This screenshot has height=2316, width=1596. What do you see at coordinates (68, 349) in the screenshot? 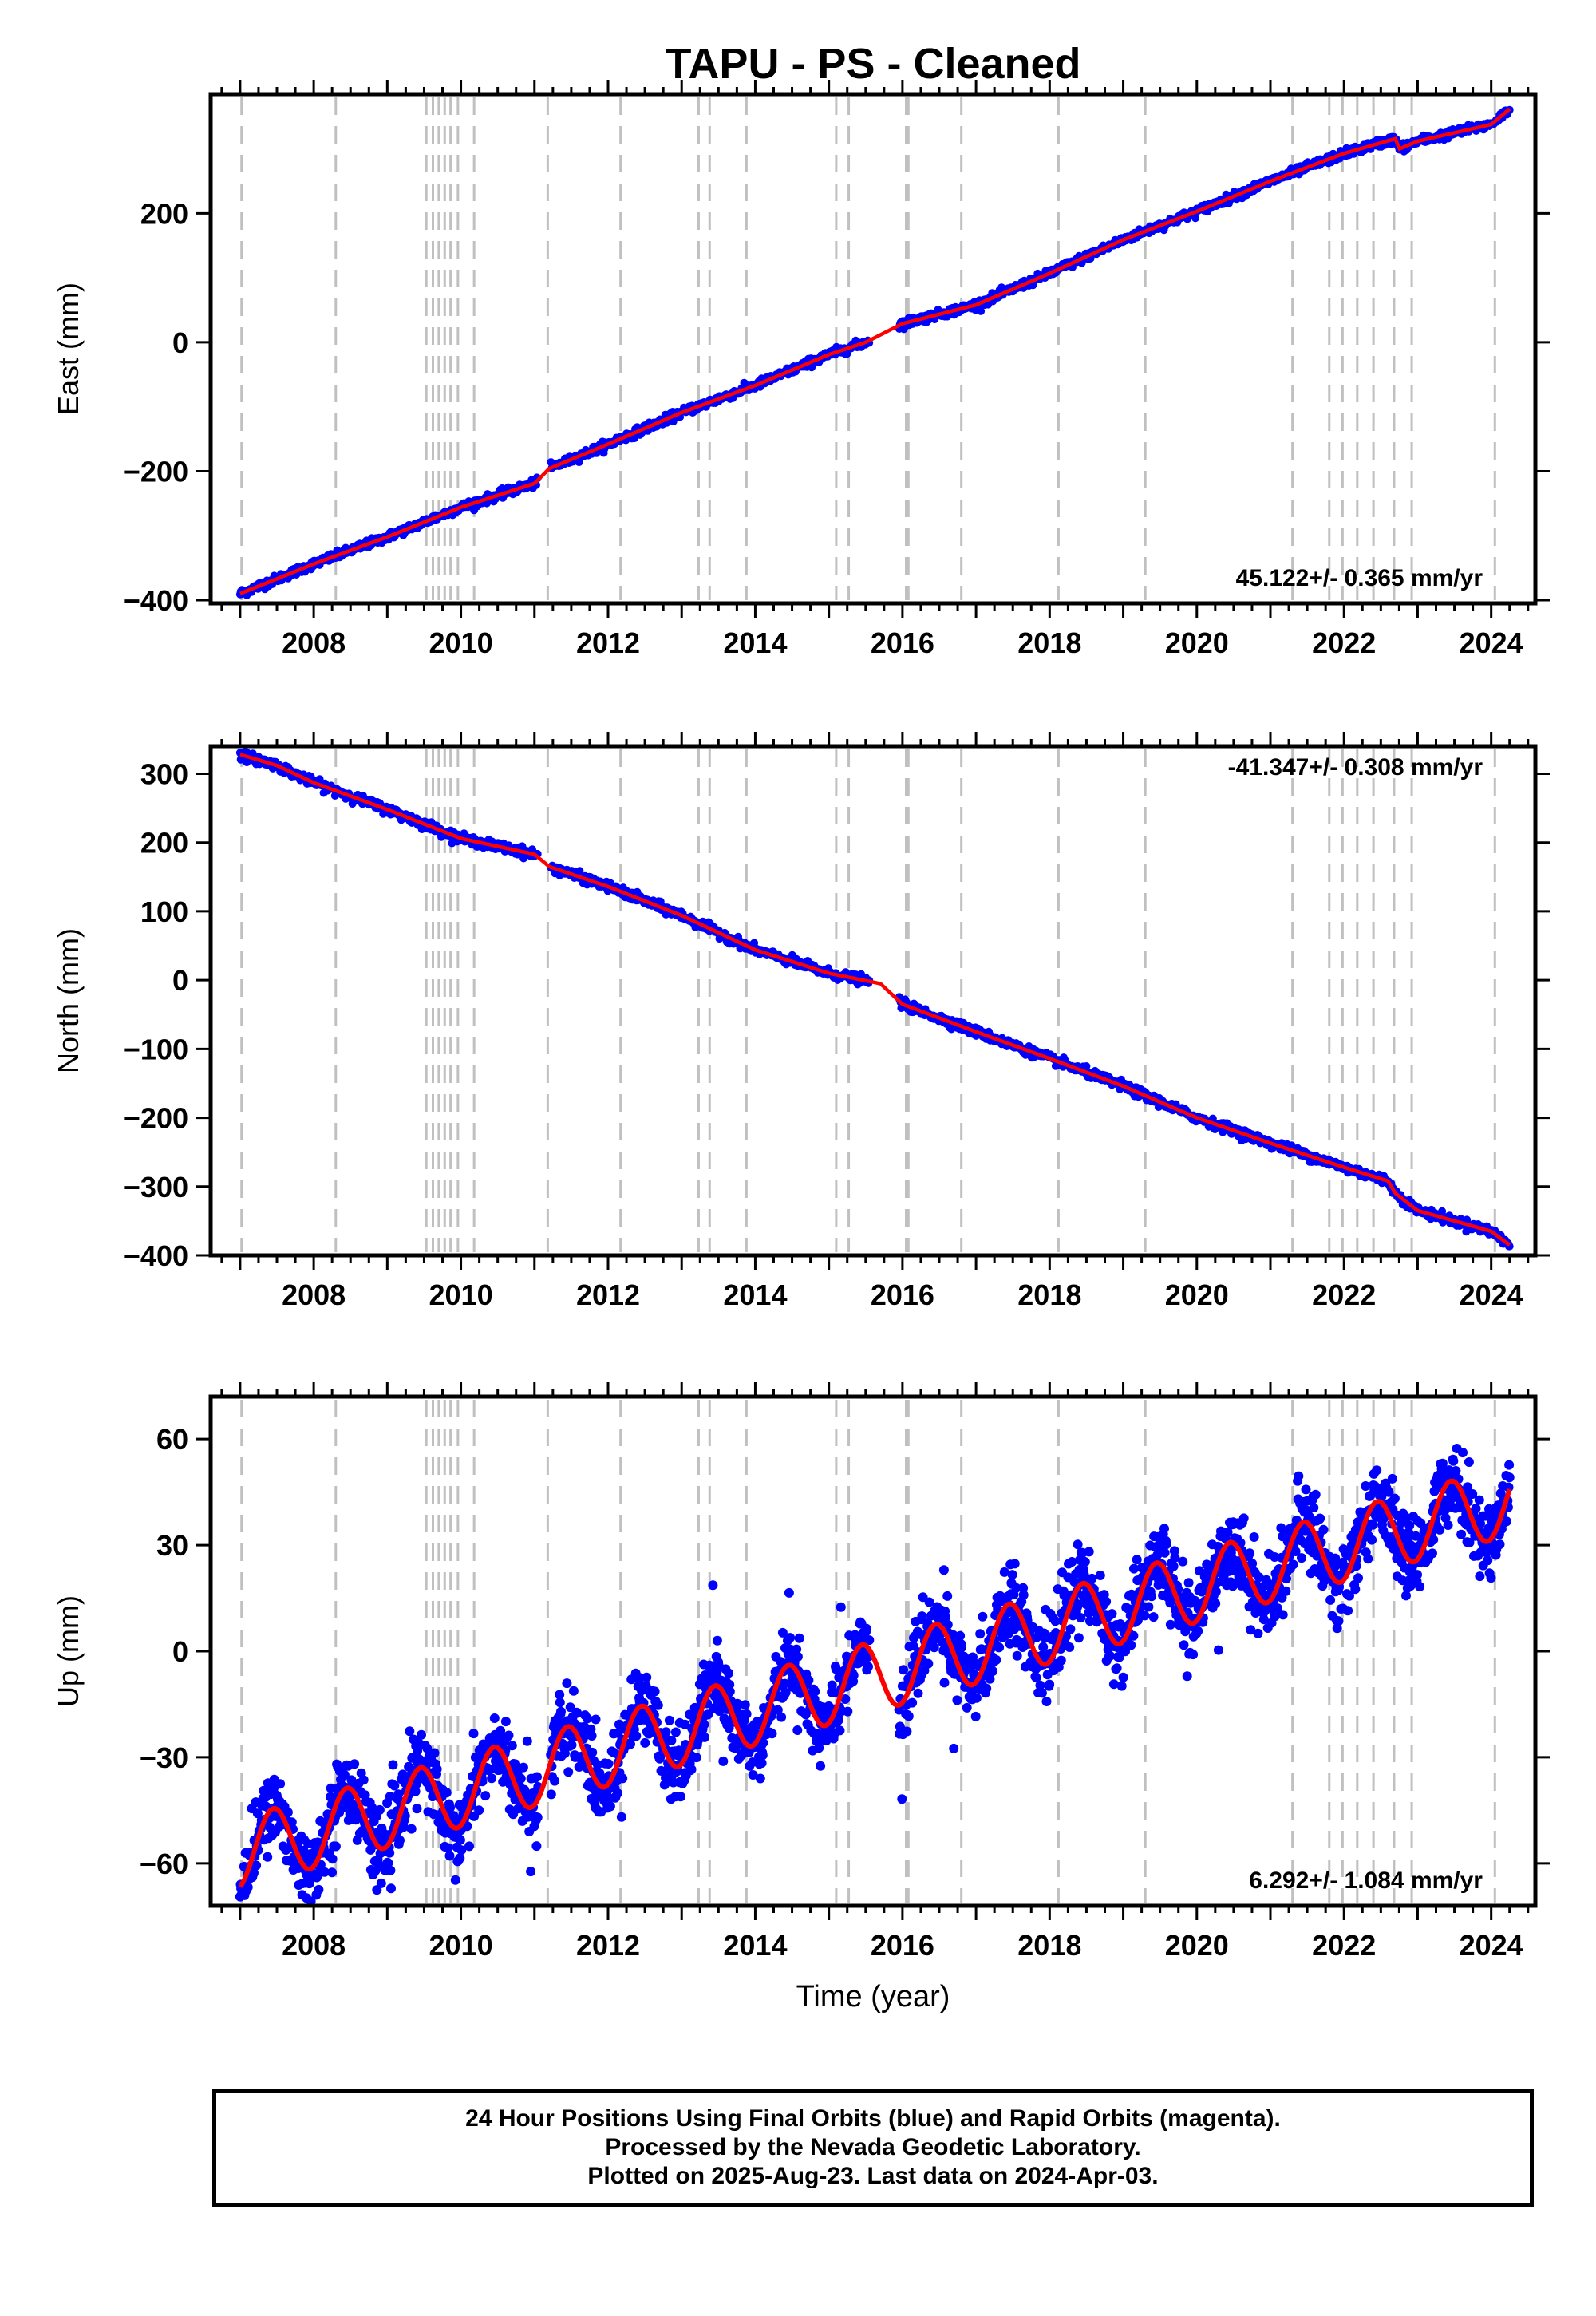
I see `east-y-axis-label: East (mm)` at bounding box center [68, 349].